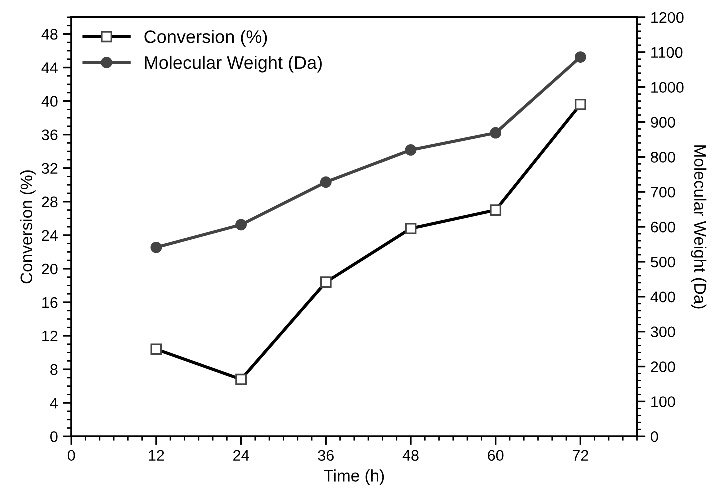 Image resolution: width=716 pixels, height=499 pixels. I want to click on y-tick-label: 20, so click(50, 269).